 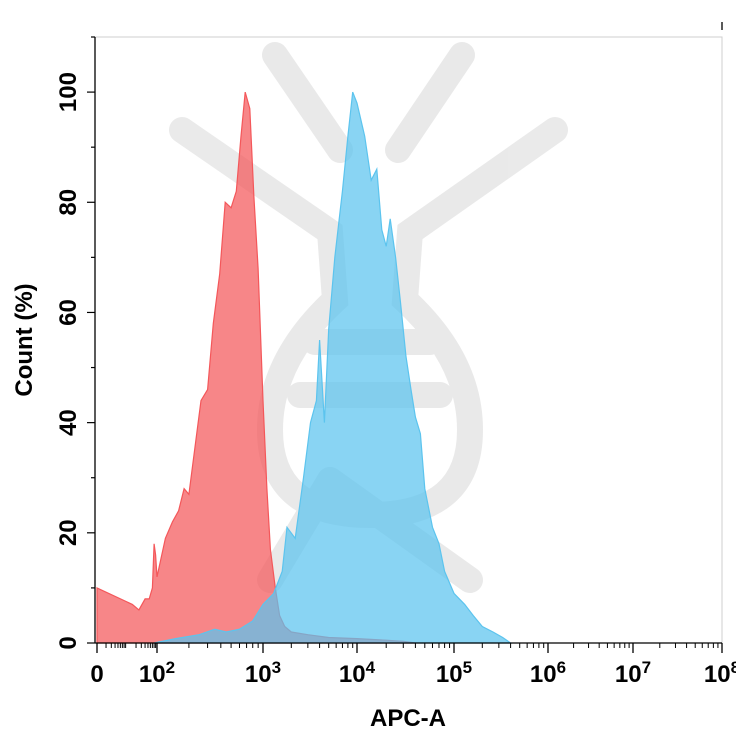 What do you see at coordinates (68, 92) in the screenshot?
I see `y-tick-label: 100` at bounding box center [68, 92].